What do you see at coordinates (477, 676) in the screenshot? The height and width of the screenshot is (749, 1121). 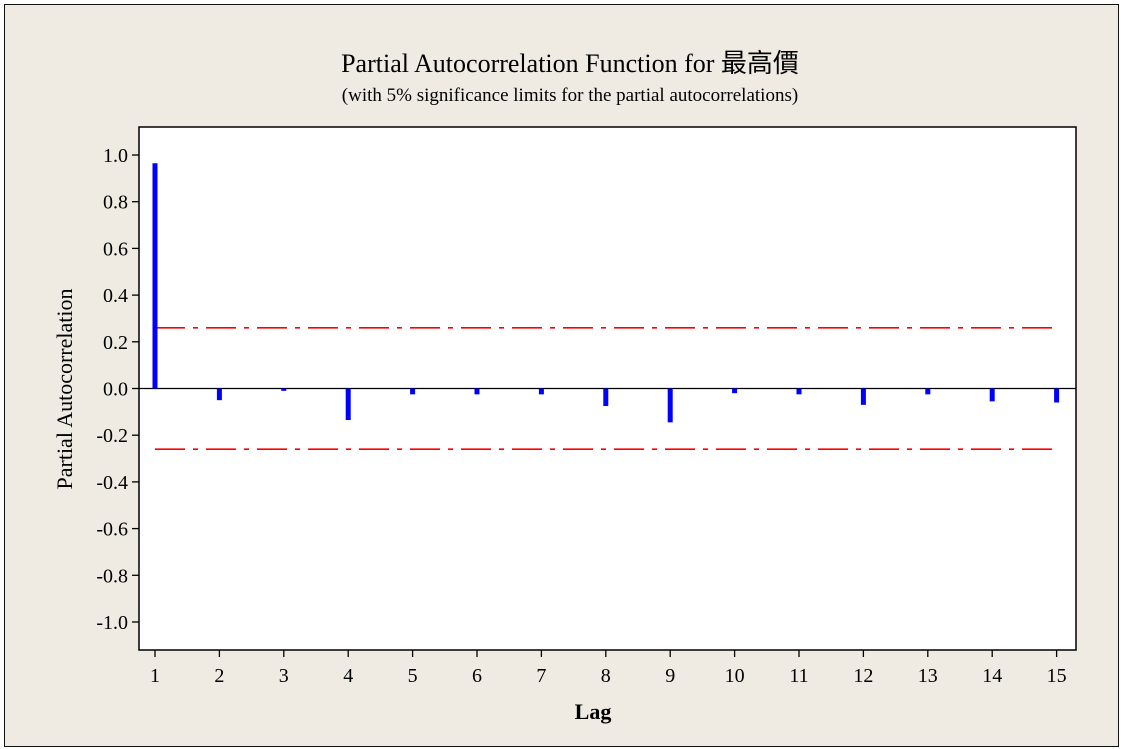 I see `x-tick-label: 6` at bounding box center [477, 676].